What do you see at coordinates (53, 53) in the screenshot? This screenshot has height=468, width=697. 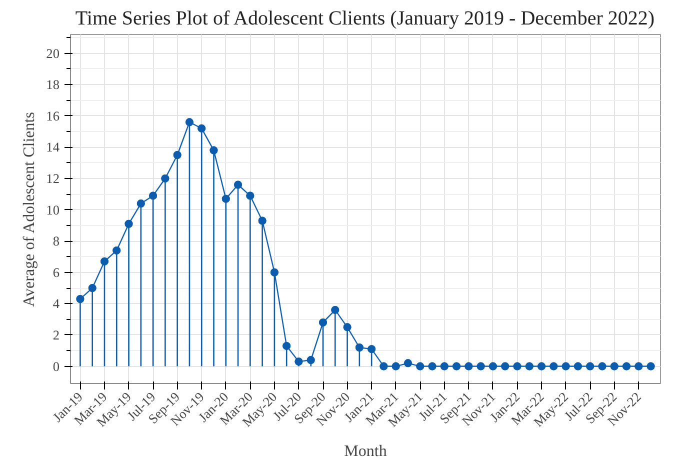 I see `y-tick-label: 20` at bounding box center [53, 53].